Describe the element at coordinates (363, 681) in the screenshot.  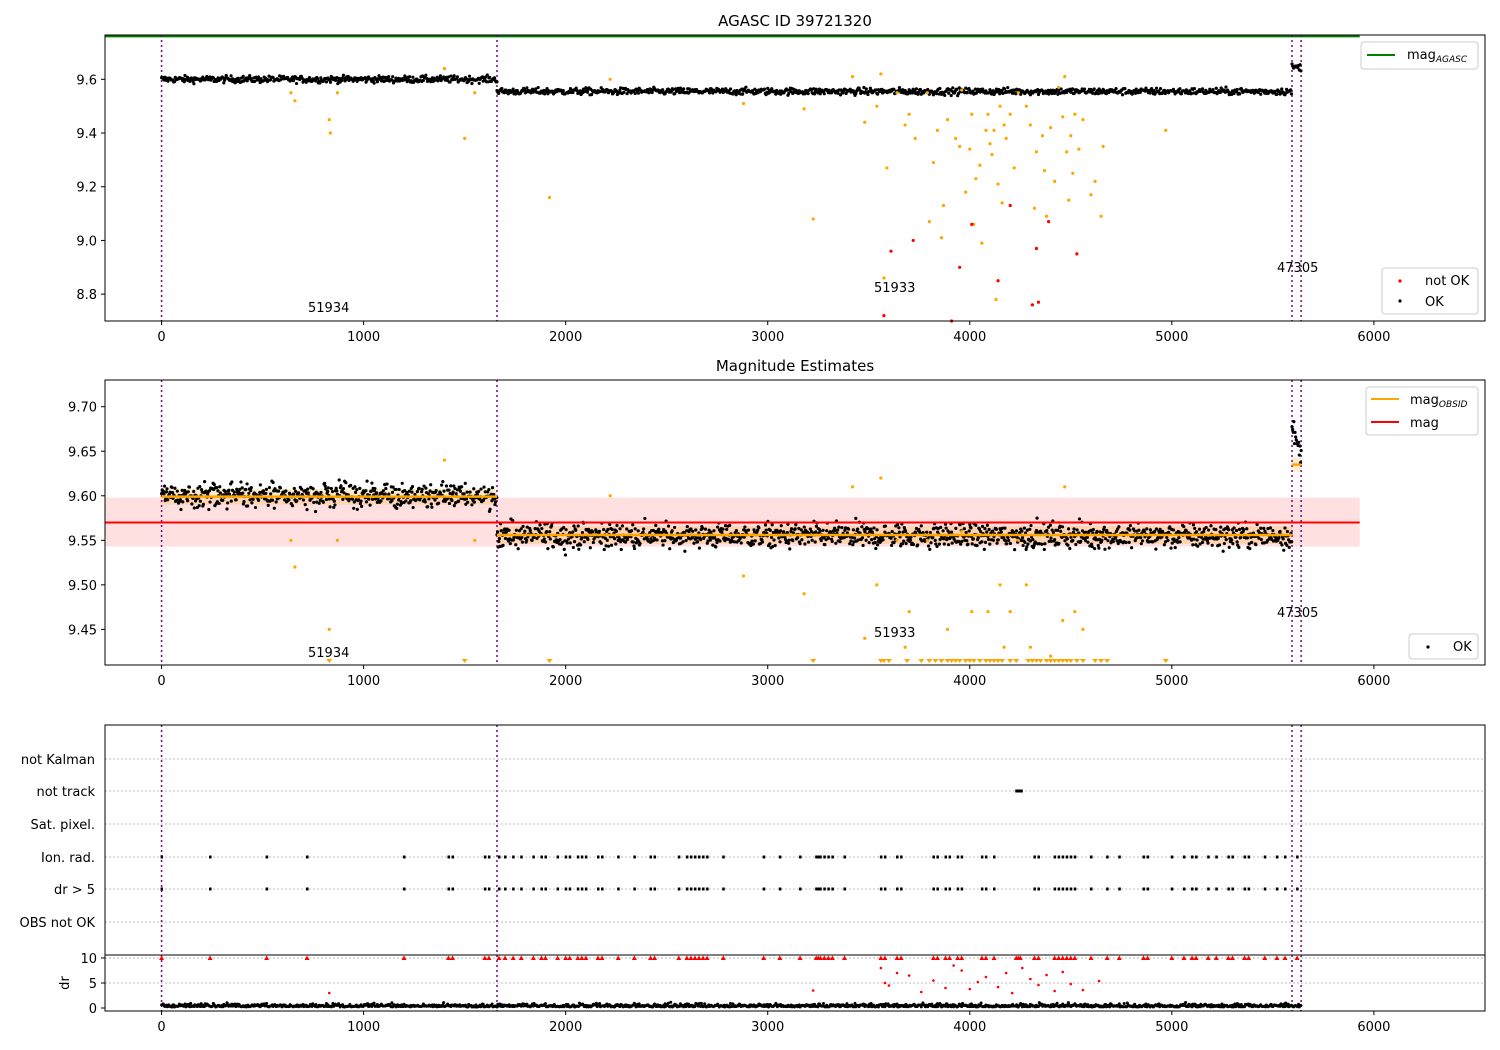
I see `x-tick-label: 1000` at that location.